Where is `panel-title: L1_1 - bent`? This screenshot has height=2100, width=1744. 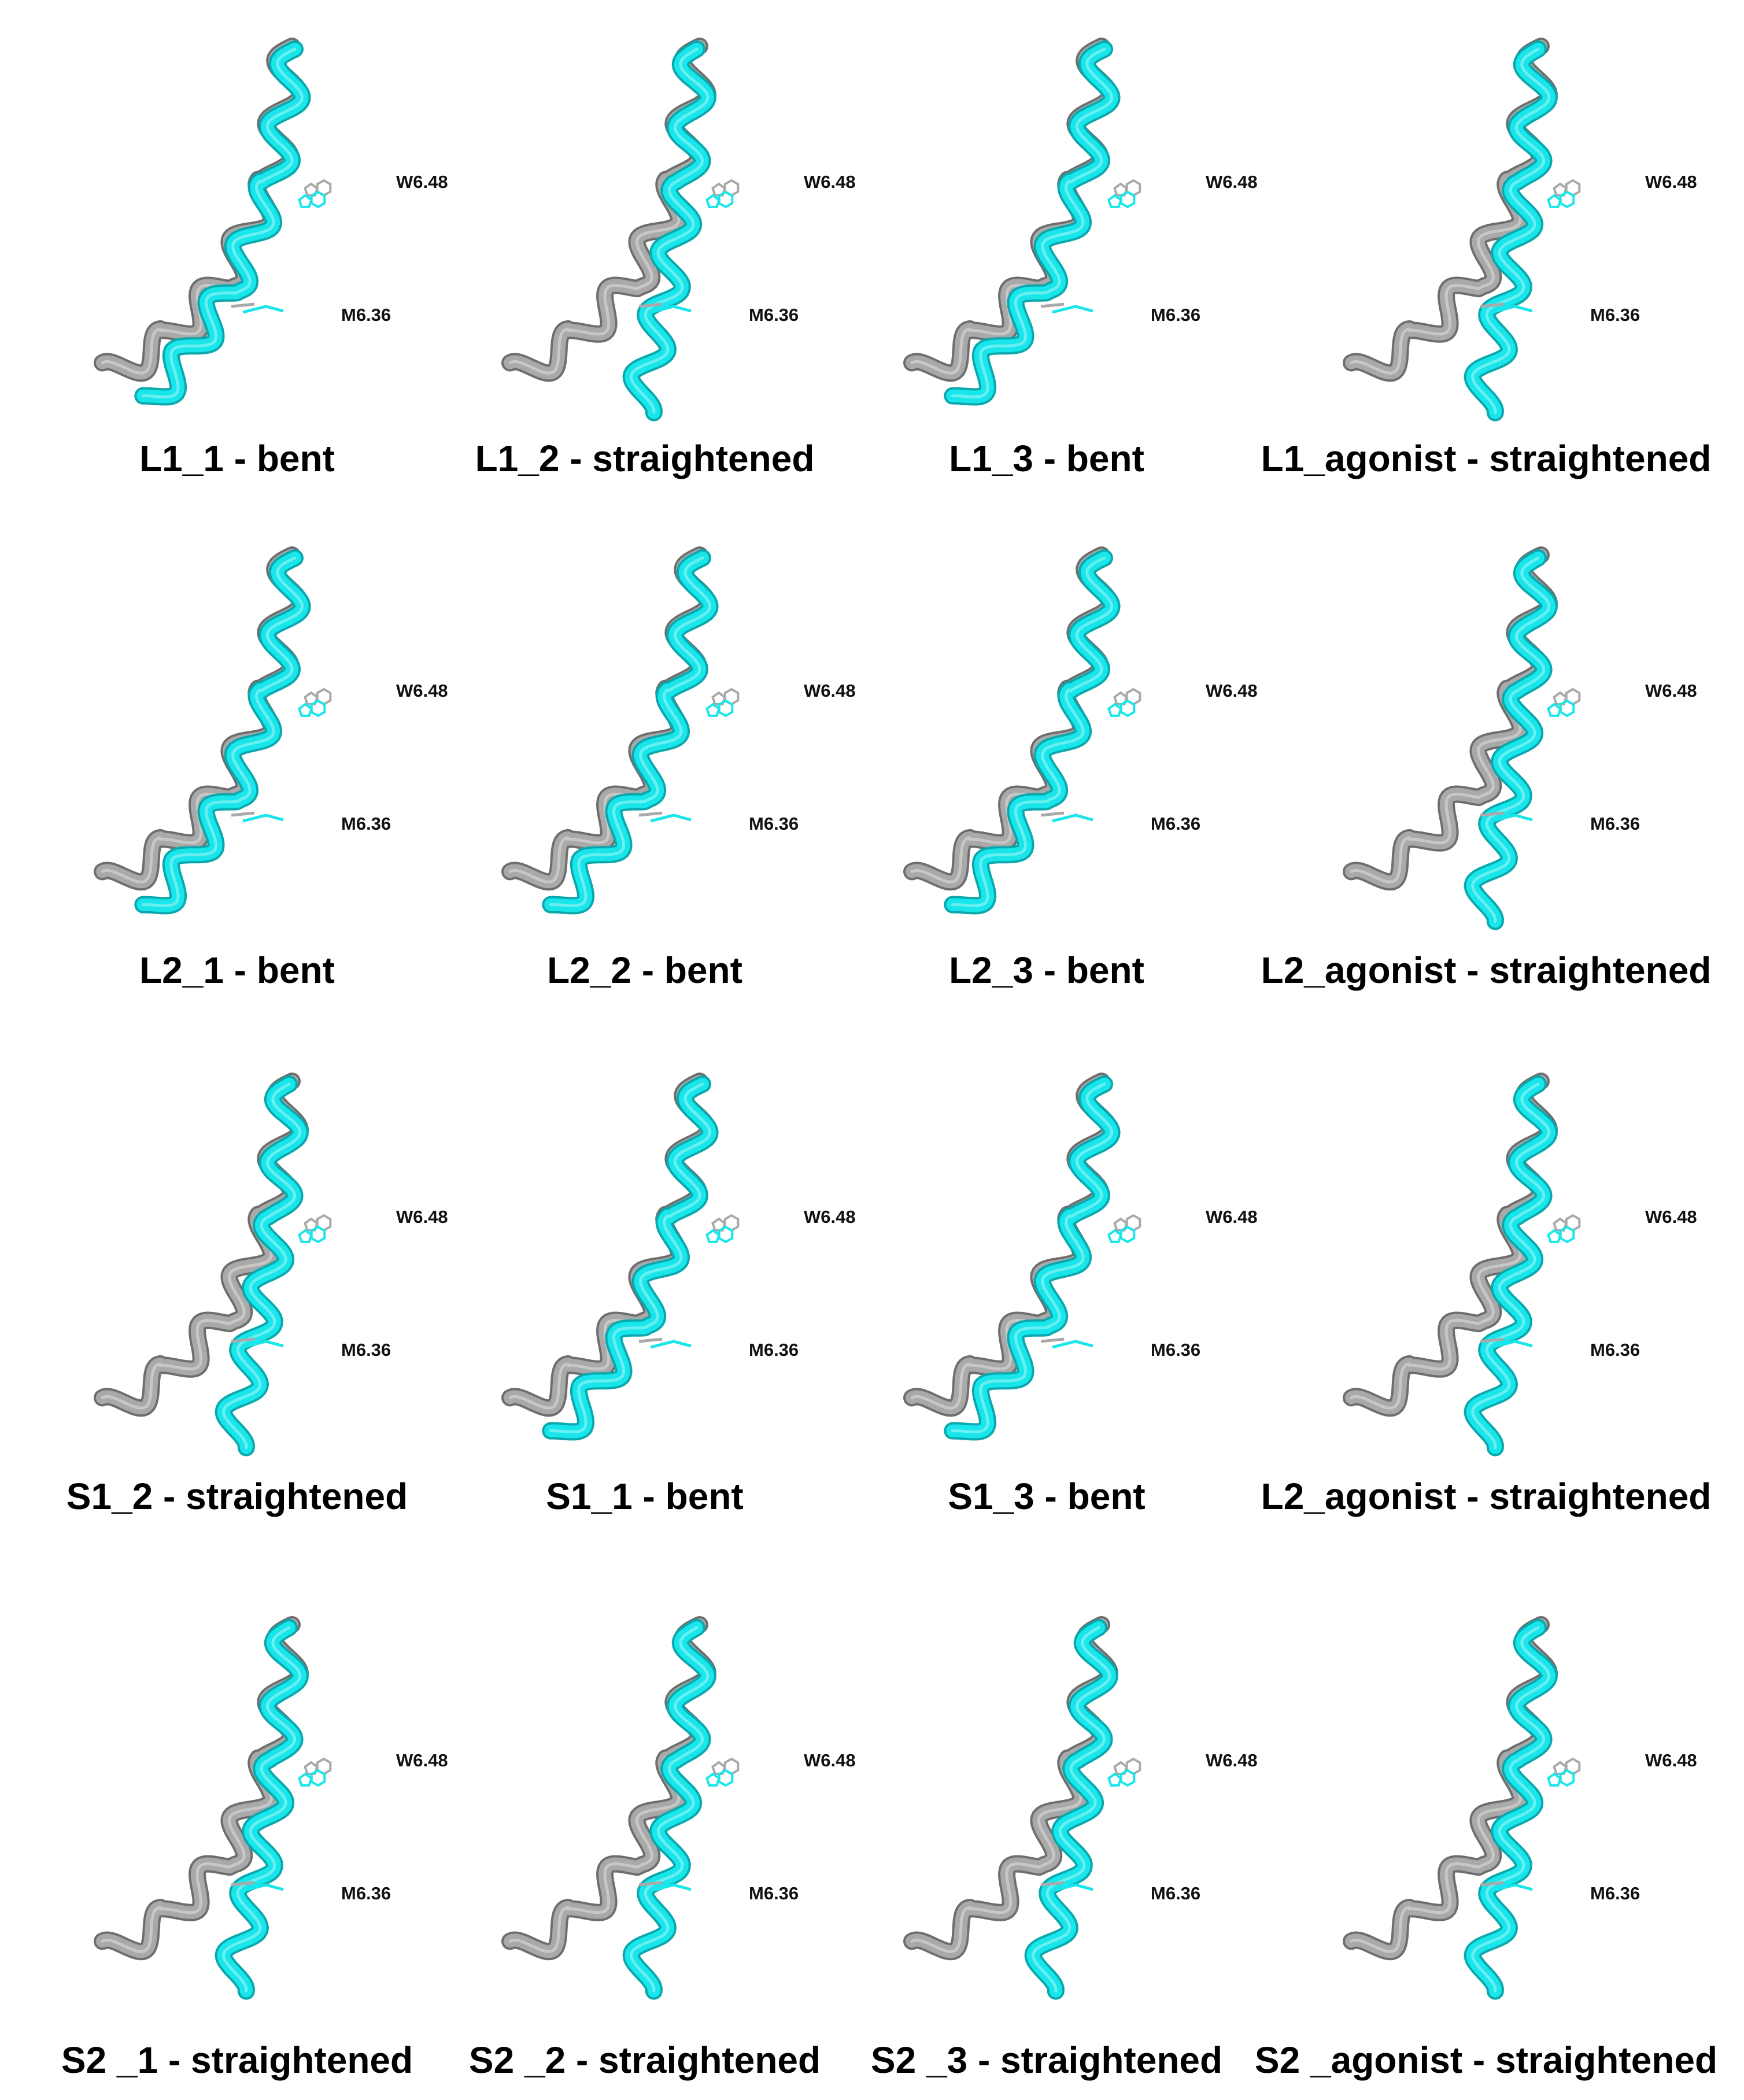 panel-title: L1_1 - bent is located at coordinates (237, 458).